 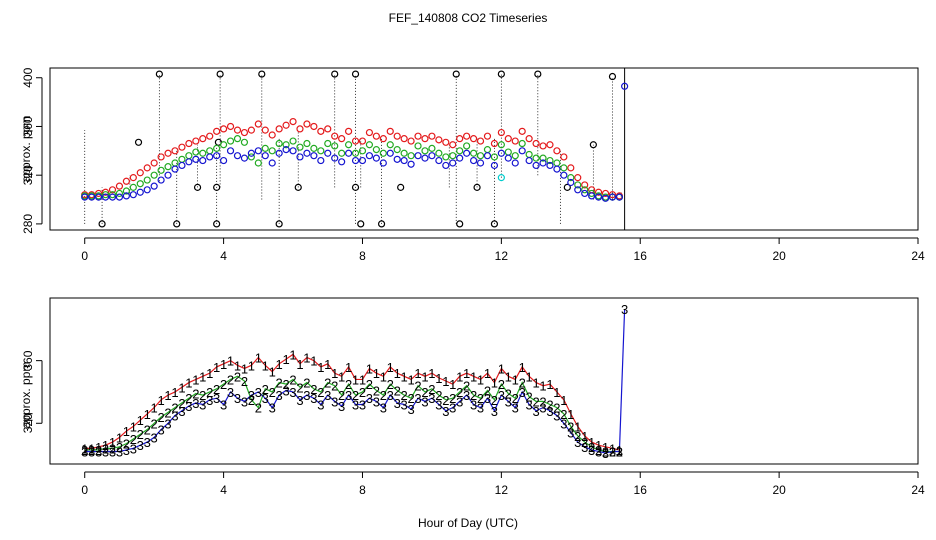 I want to click on top-ylabel: approx. ppm, so click(x=26, y=149).